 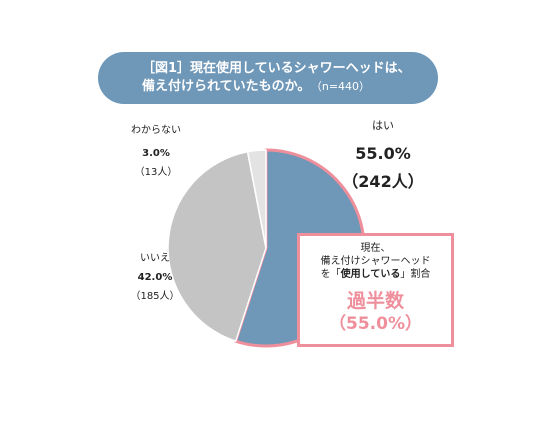 What do you see at coordinates (370, 274) in the screenshot?
I see `callout-line3-strong: 使用している` at bounding box center [370, 274].